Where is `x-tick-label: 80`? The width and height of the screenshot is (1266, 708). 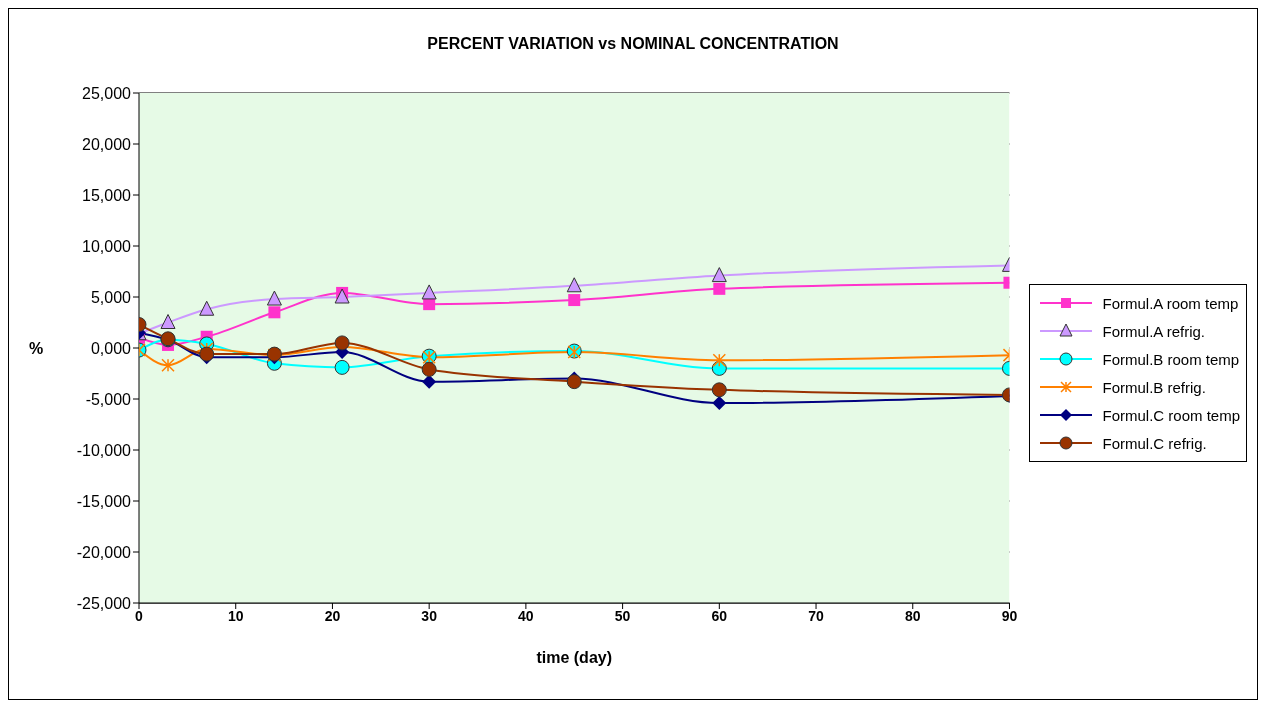 x-tick-label: 80 is located at coordinates (912, 615).